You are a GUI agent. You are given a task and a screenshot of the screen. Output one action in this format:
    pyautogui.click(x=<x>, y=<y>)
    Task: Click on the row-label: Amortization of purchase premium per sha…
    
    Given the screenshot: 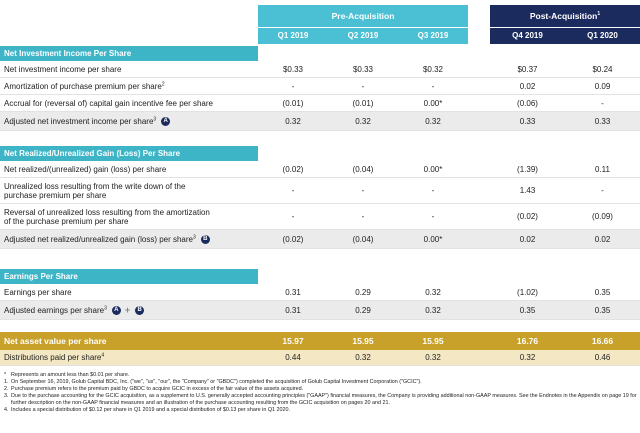 What is the action you would take?
    pyautogui.click(x=129, y=85)
    